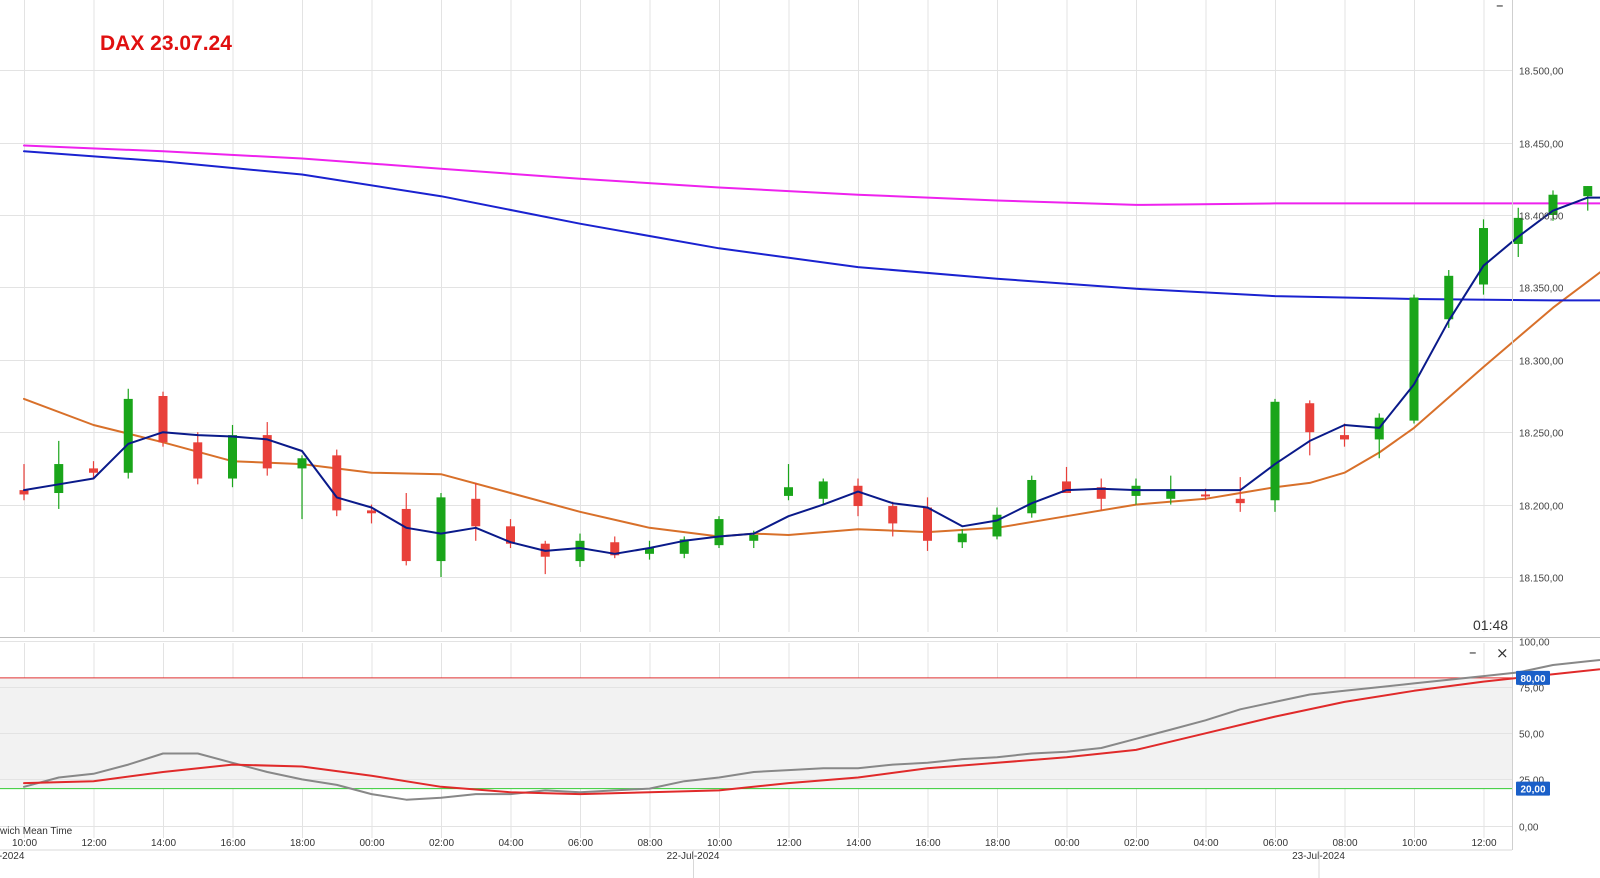  I want to click on stoch-tick-label: 0,00, so click(1529, 828).